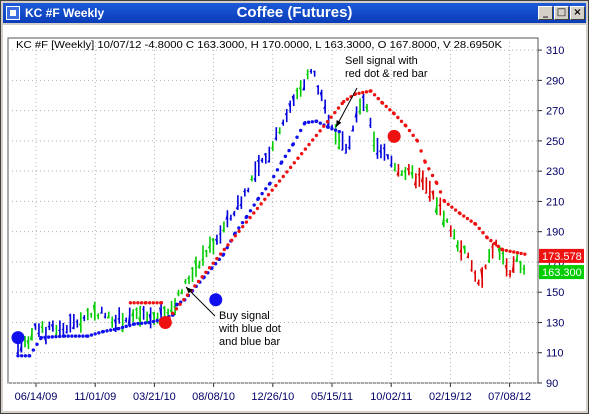 The width and height of the screenshot is (589, 414). Describe the element at coordinates (332, 397) in the screenshot. I see `x-tick-label: 05/15/11` at that location.